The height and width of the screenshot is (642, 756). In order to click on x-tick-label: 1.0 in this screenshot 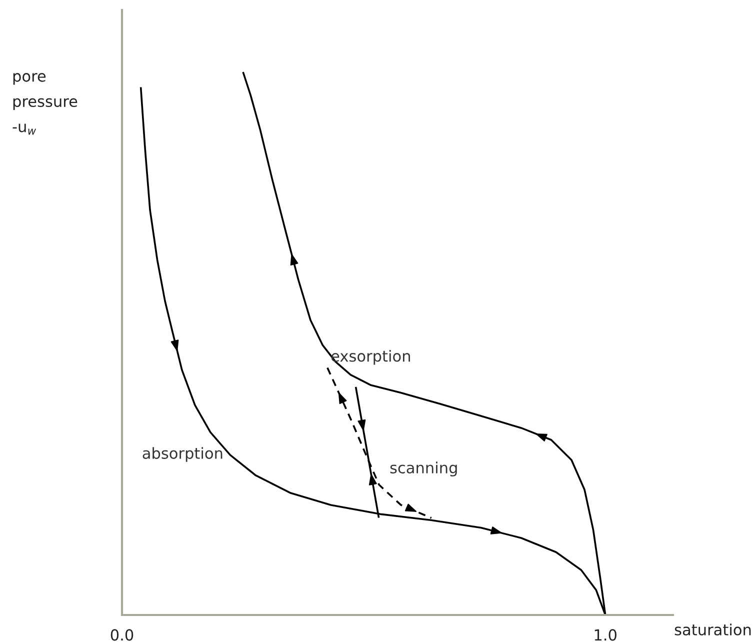, I will do `click(605, 635)`.